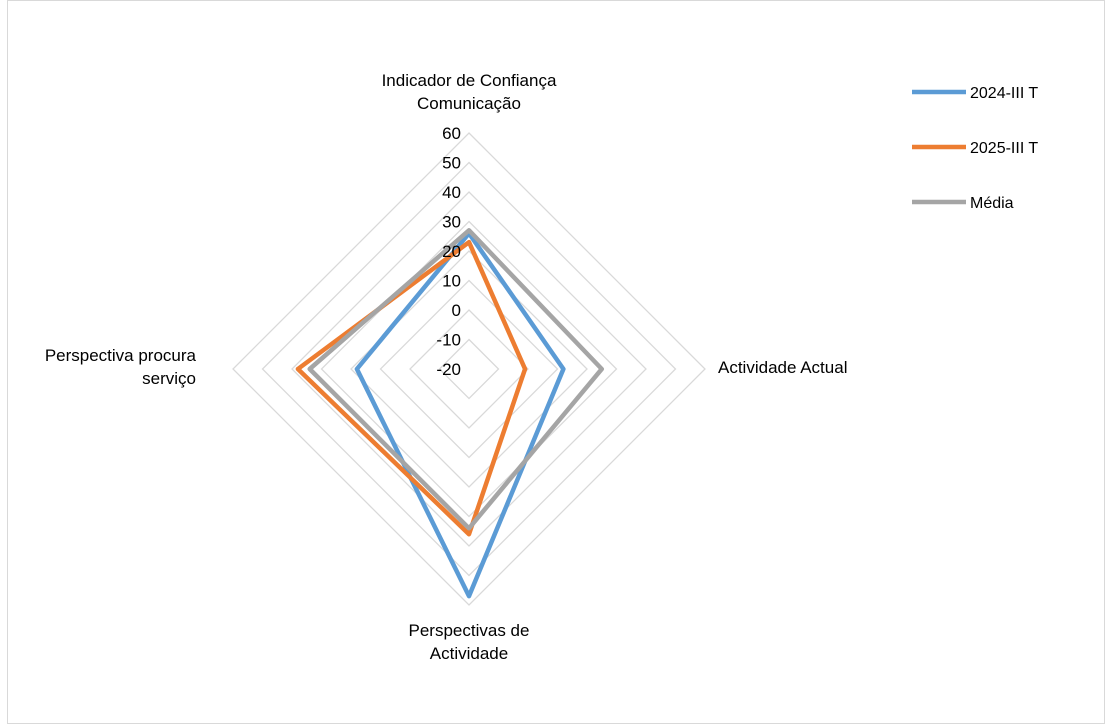 The height and width of the screenshot is (724, 1105). Describe the element at coordinates (448, 340) in the screenshot. I see `tick-label: -10` at that location.